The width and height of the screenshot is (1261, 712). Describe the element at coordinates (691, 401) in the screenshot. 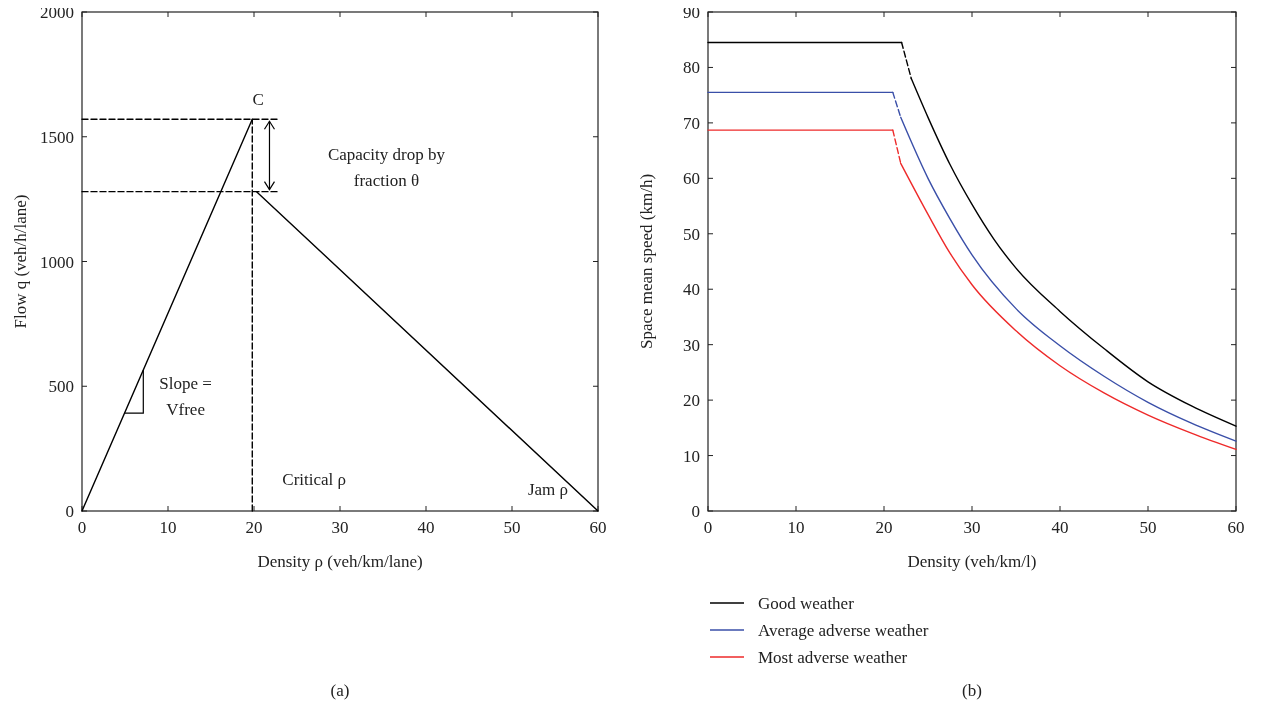

I see `y-tick-label: 20` at that location.